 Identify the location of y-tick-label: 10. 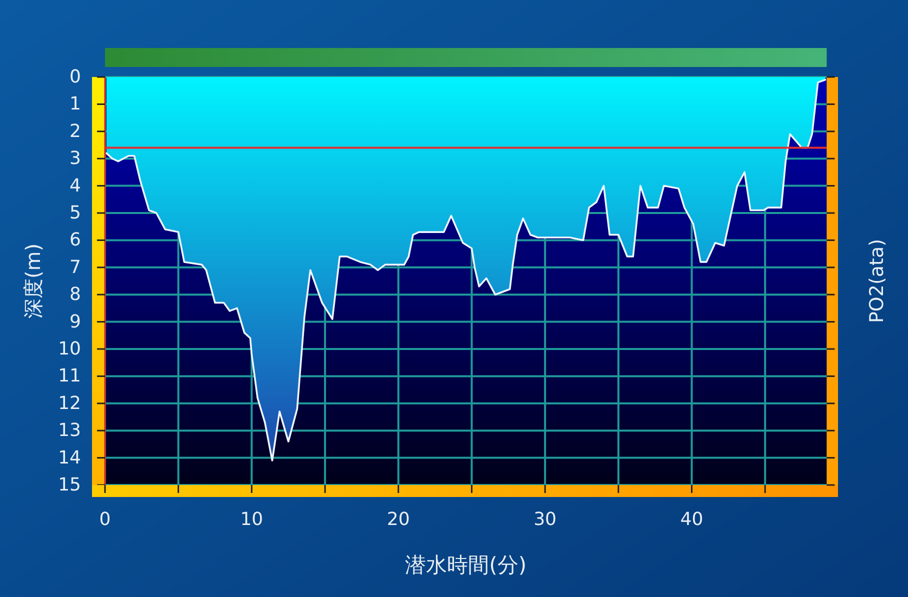
(69, 349).